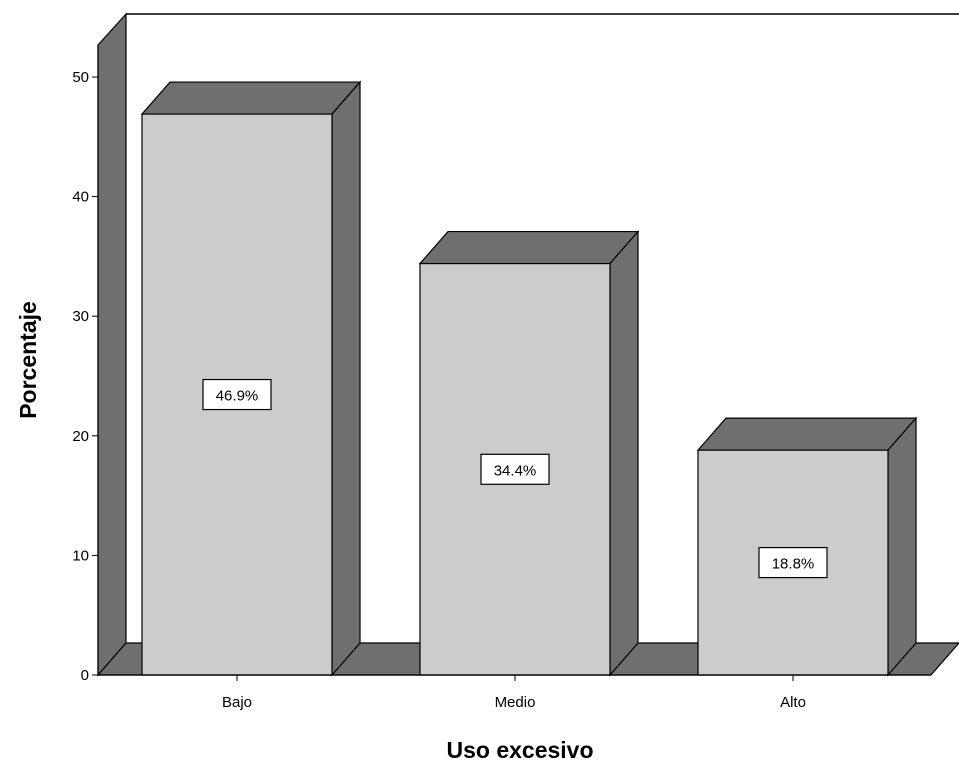 Image resolution: width=959 pixels, height=763 pixels. I want to click on y-tick-label: 0, so click(85, 675).